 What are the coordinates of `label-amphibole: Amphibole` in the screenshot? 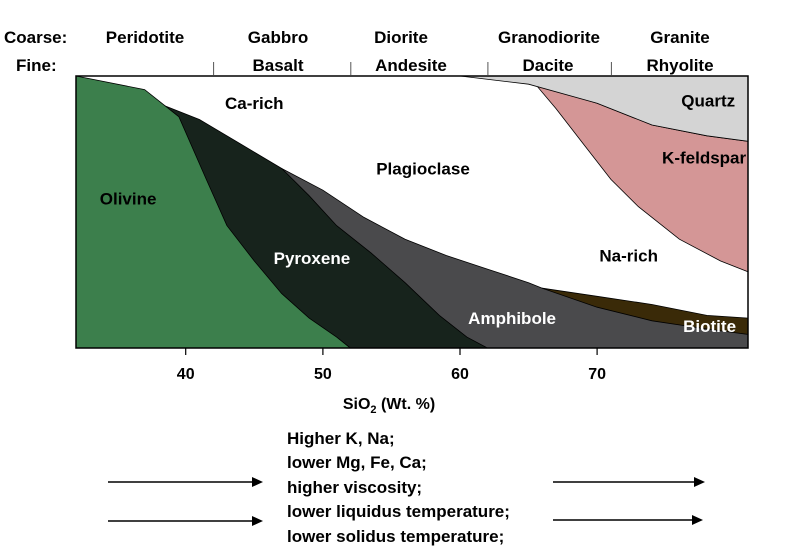 It's located at (512, 318).